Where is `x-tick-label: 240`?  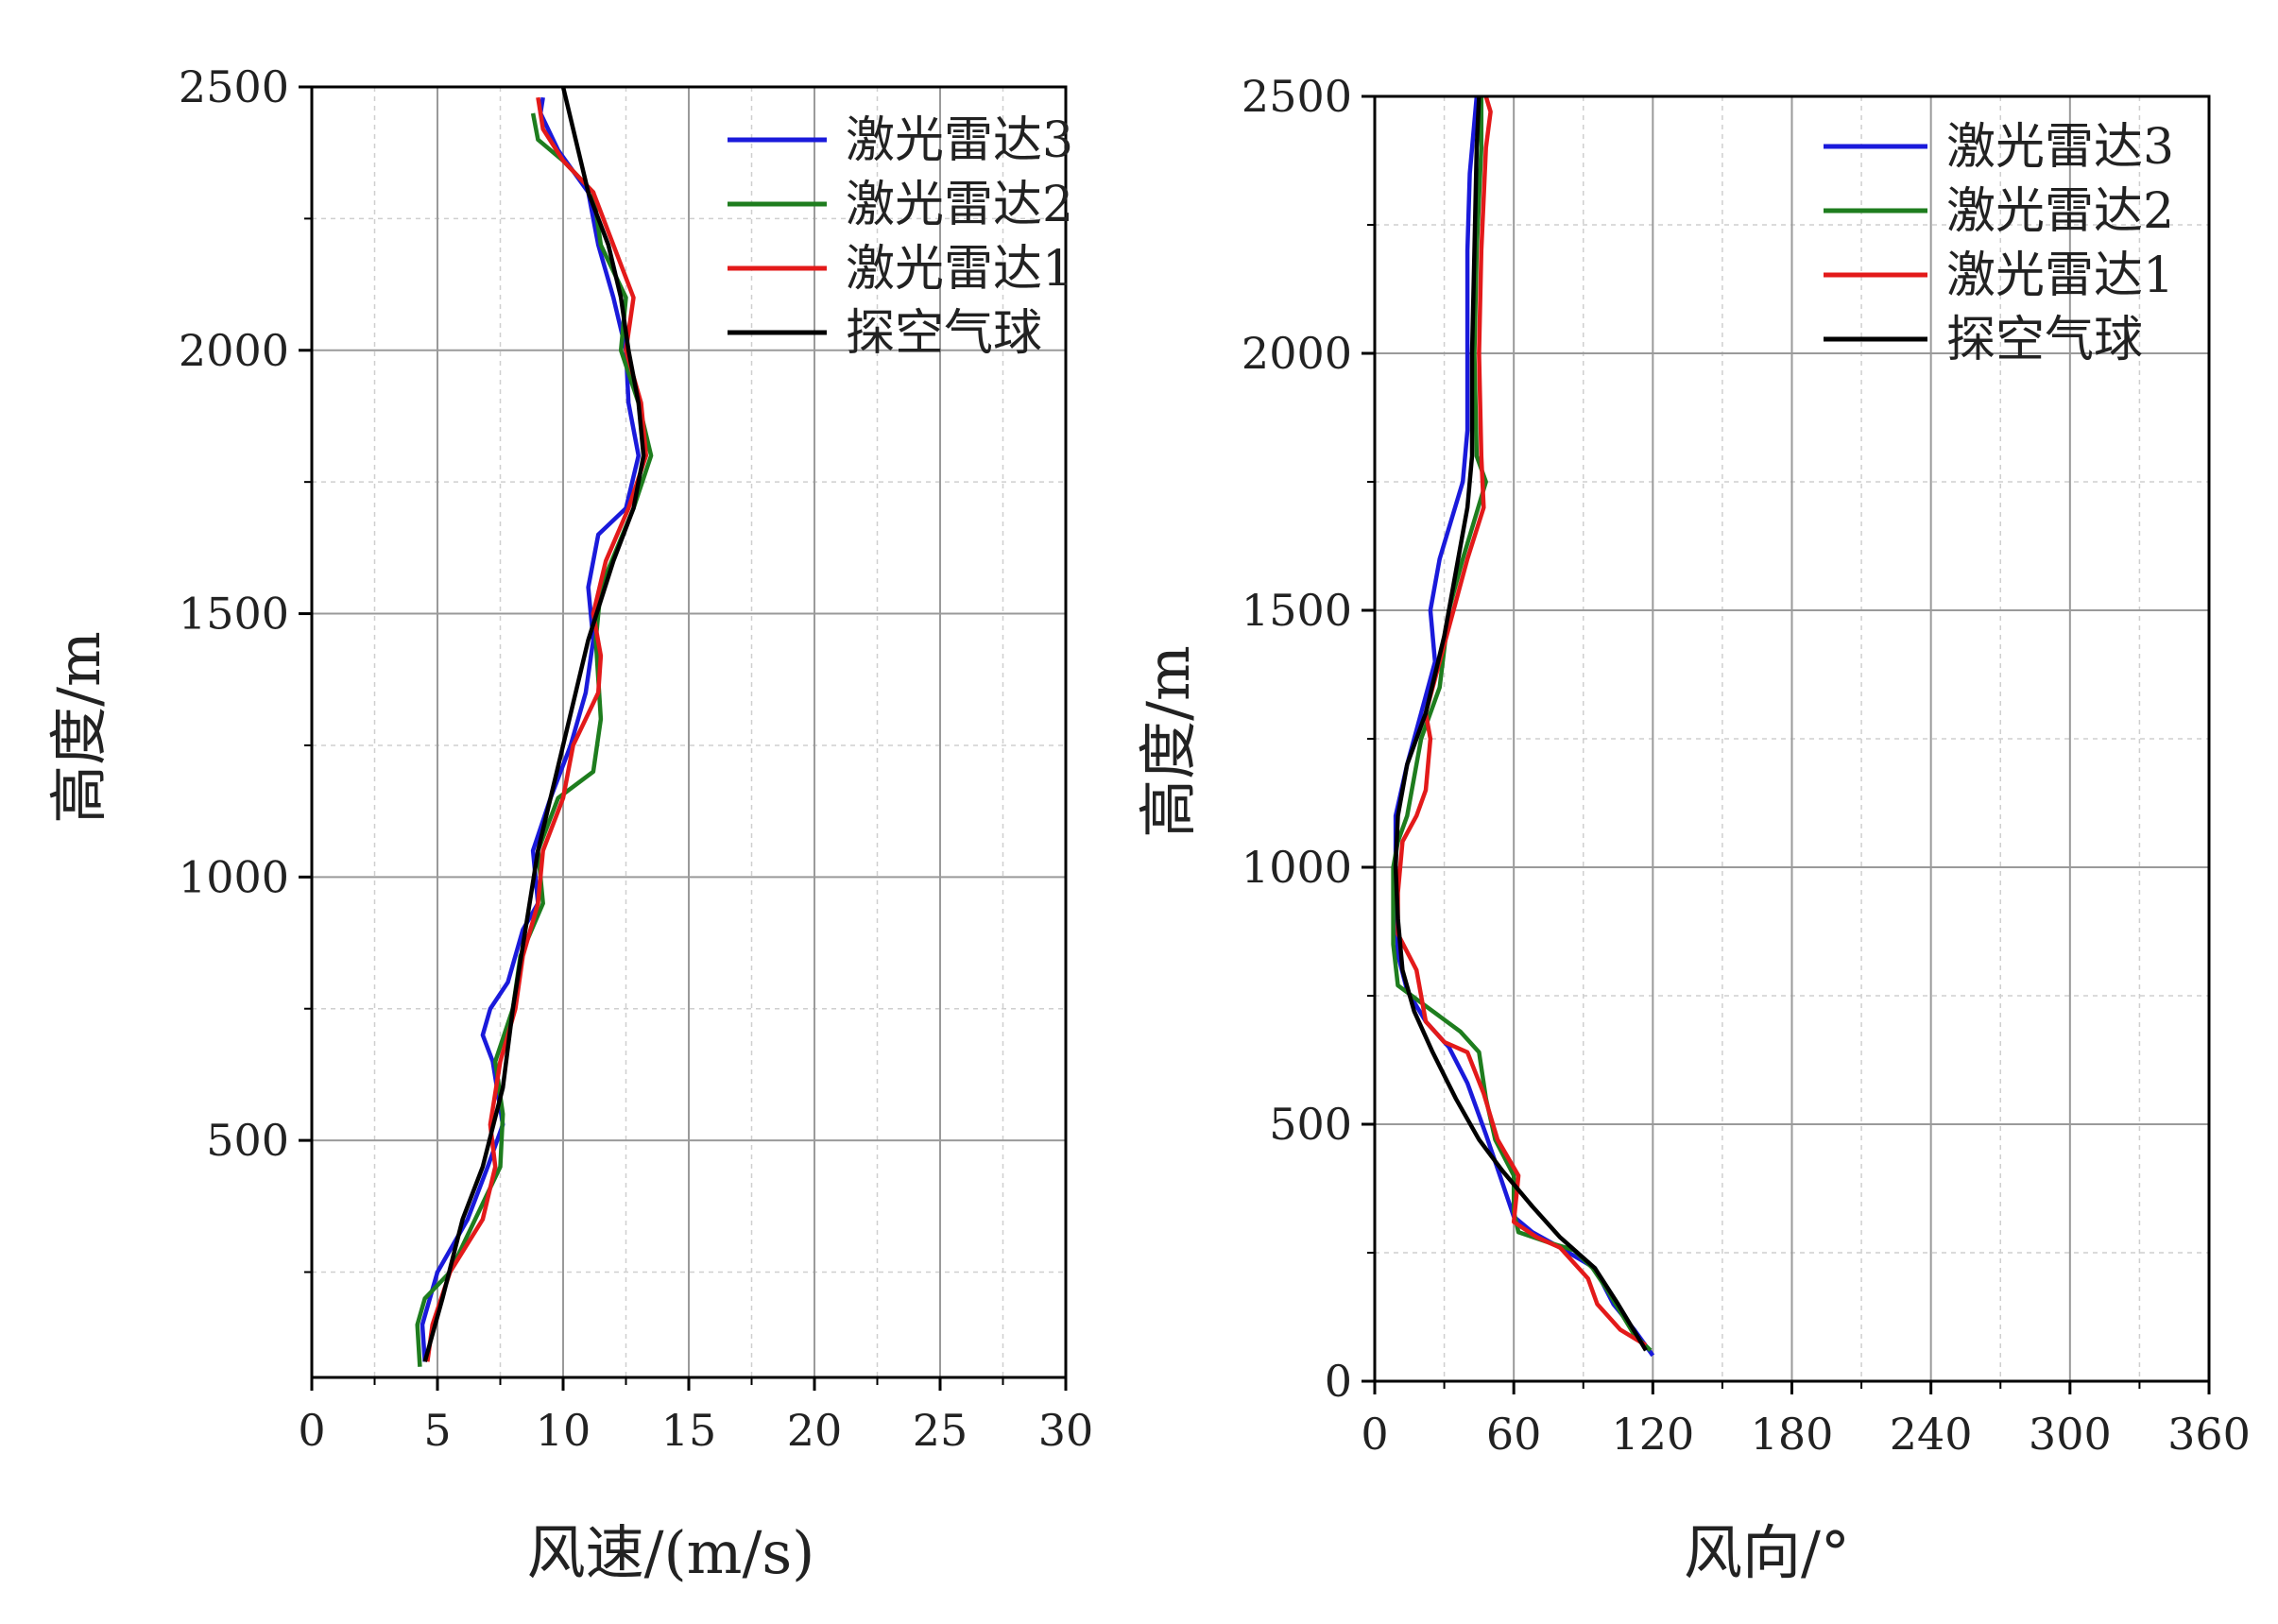
x-tick-label: 240 is located at coordinates (1931, 1434).